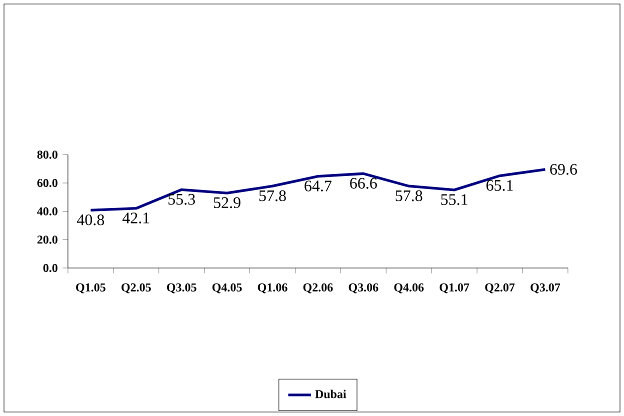 Image resolution: width=624 pixels, height=416 pixels. Describe the element at coordinates (47, 154) in the screenshot. I see `y-tick-label: 80.0` at that location.